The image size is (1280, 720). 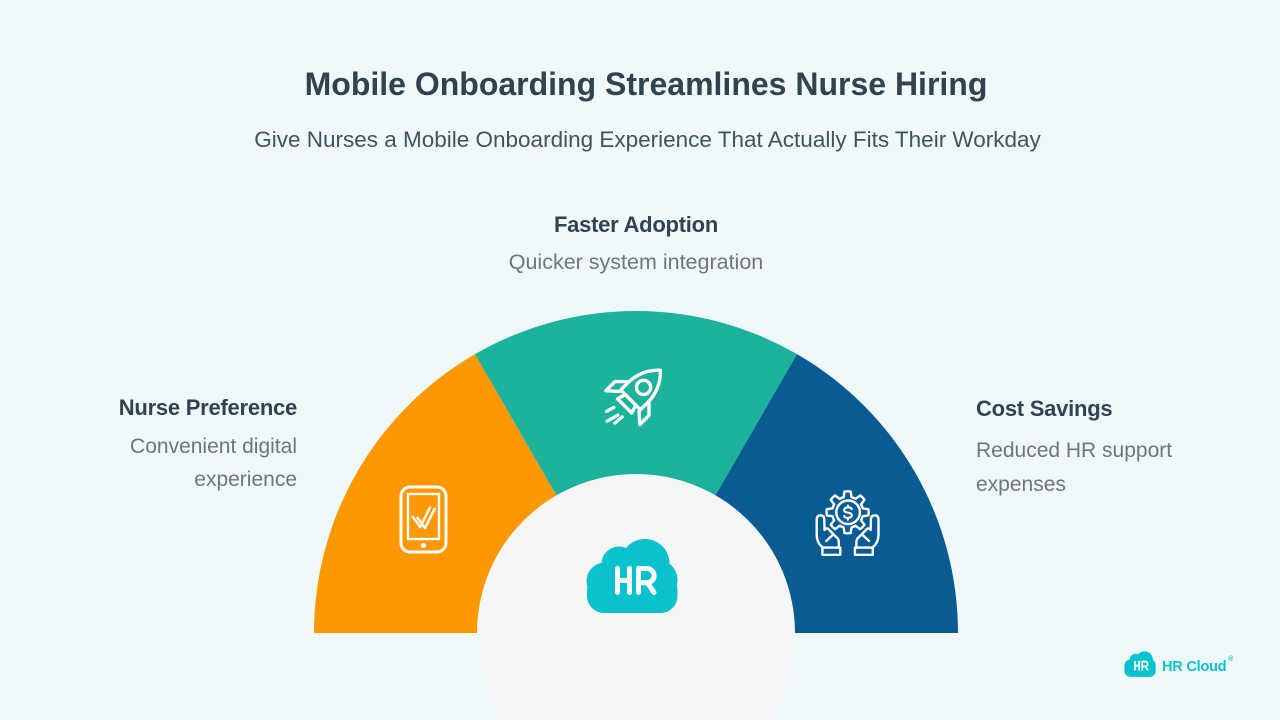 What do you see at coordinates (1194, 667) in the screenshot?
I see `svg-text: HR Cloud` at bounding box center [1194, 667].